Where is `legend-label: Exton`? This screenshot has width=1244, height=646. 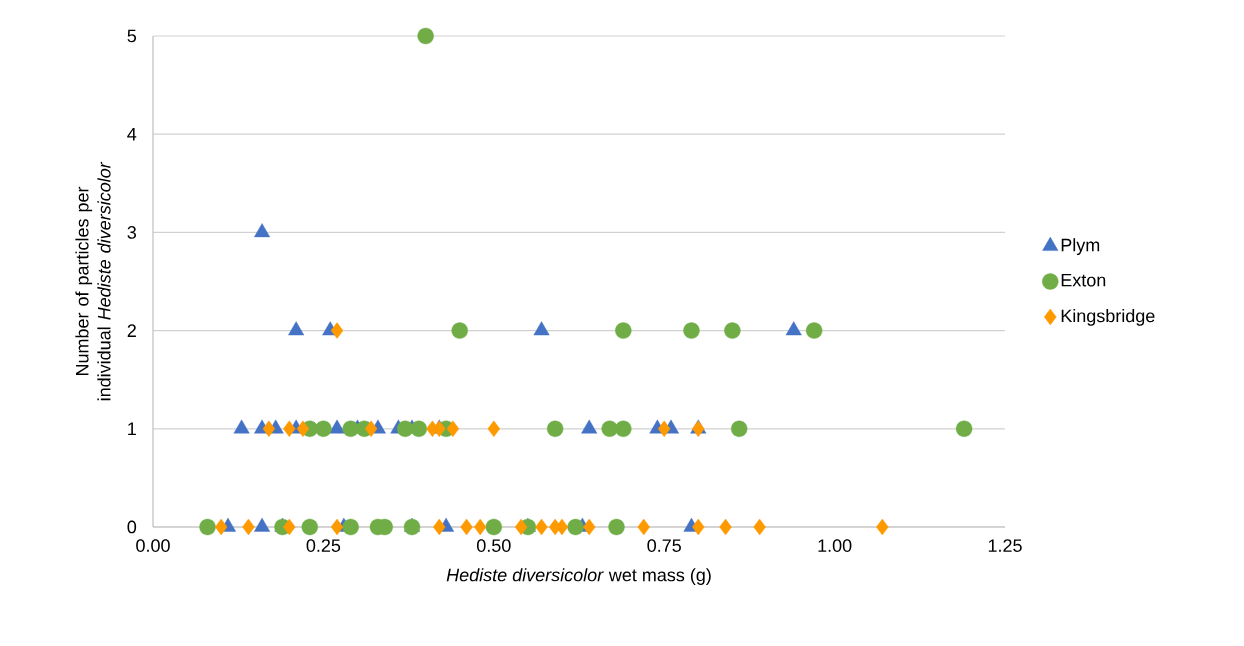 legend-label: Exton is located at coordinates (1083, 280).